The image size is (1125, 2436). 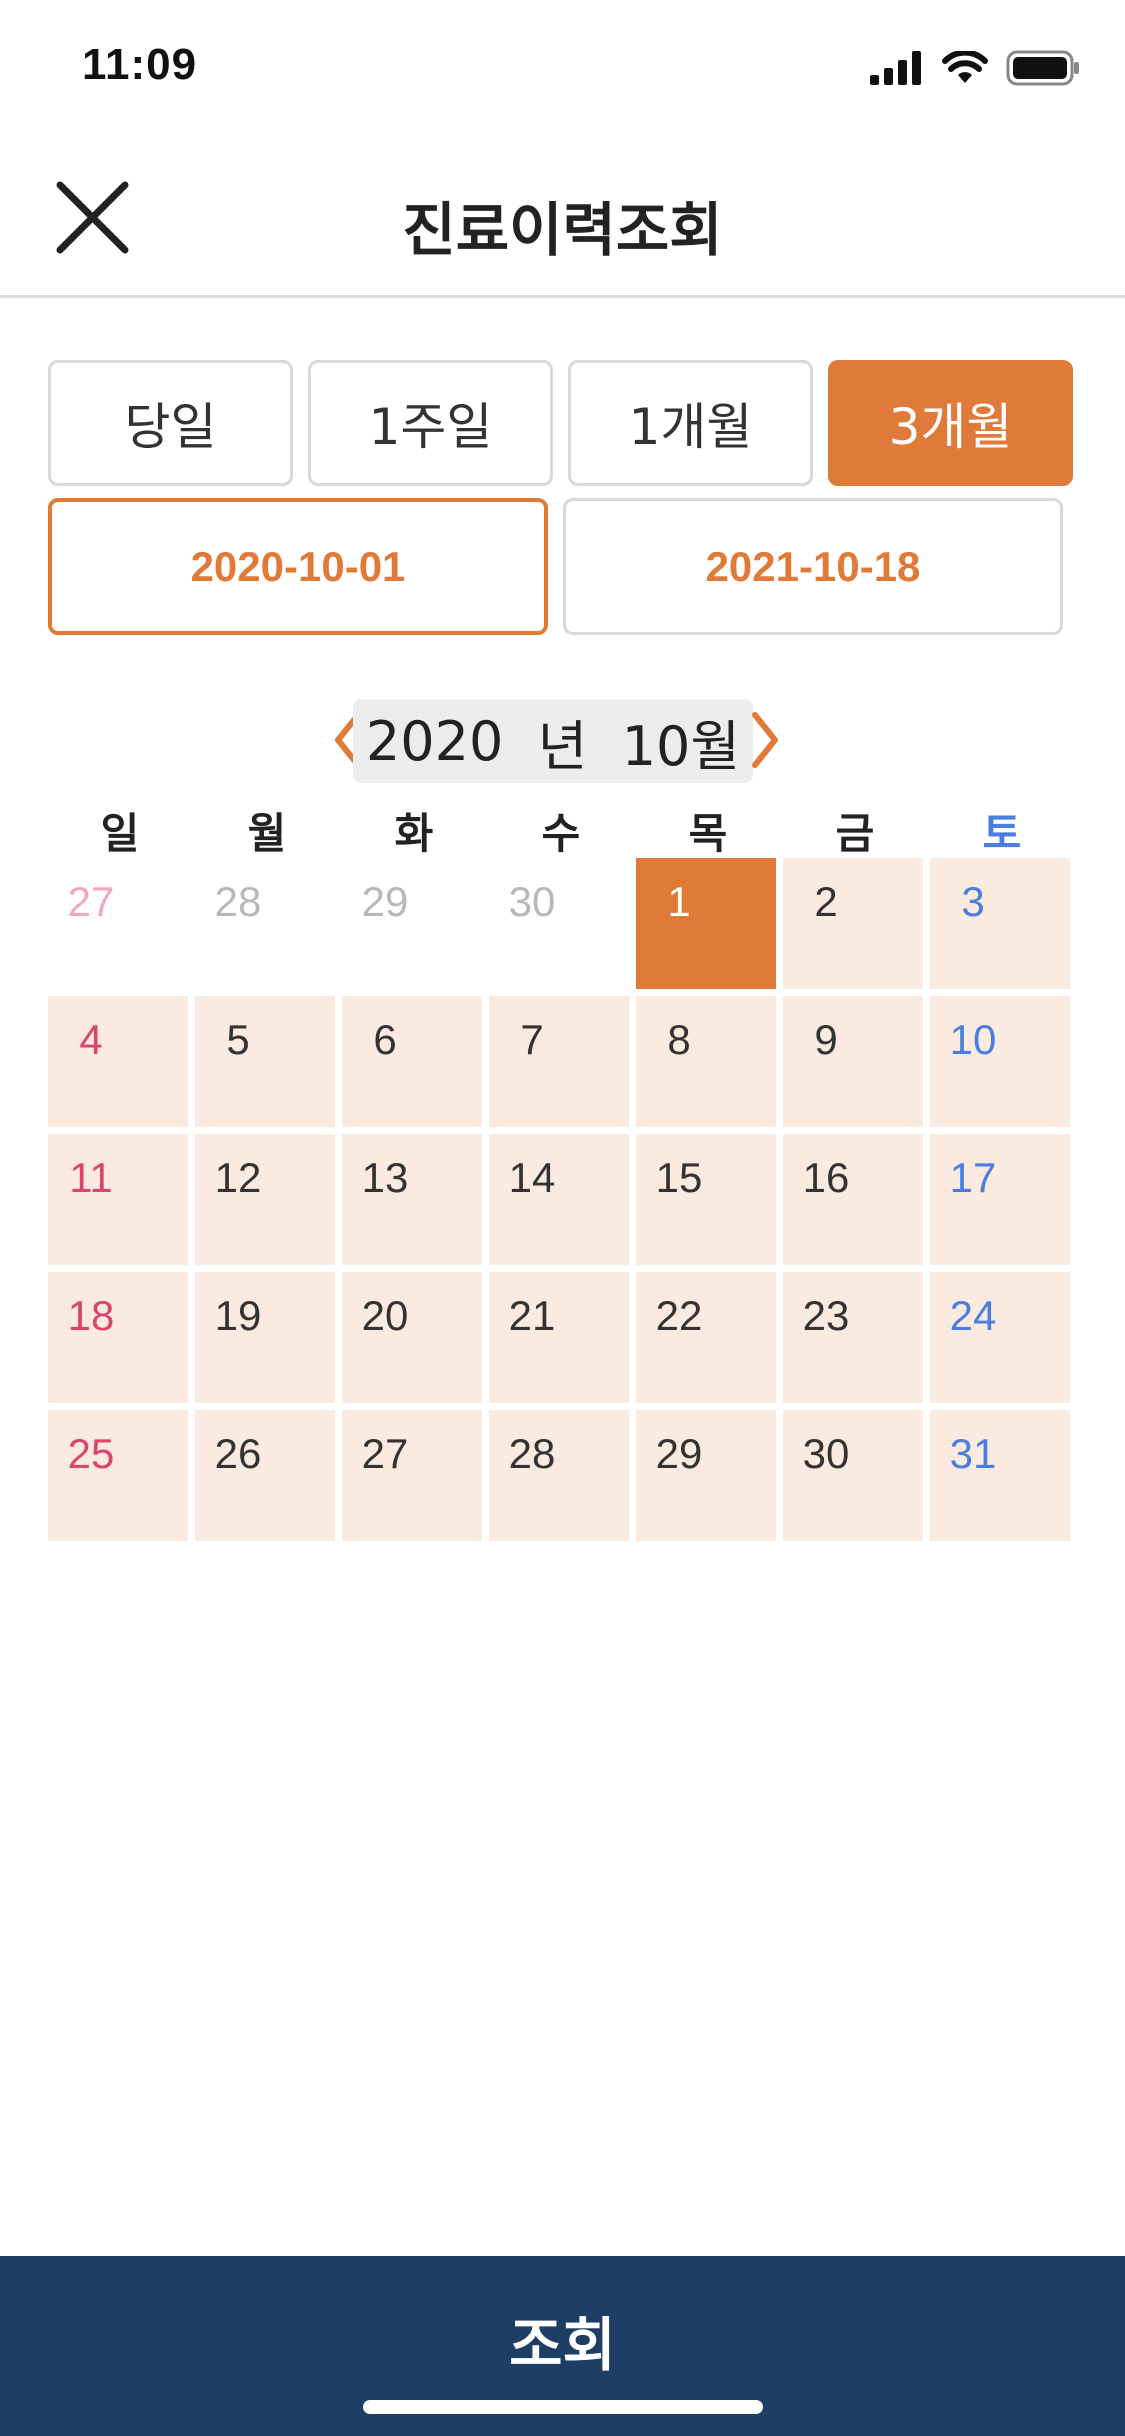 I want to click on search-button-label: 조회, so click(x=562, y=2345).